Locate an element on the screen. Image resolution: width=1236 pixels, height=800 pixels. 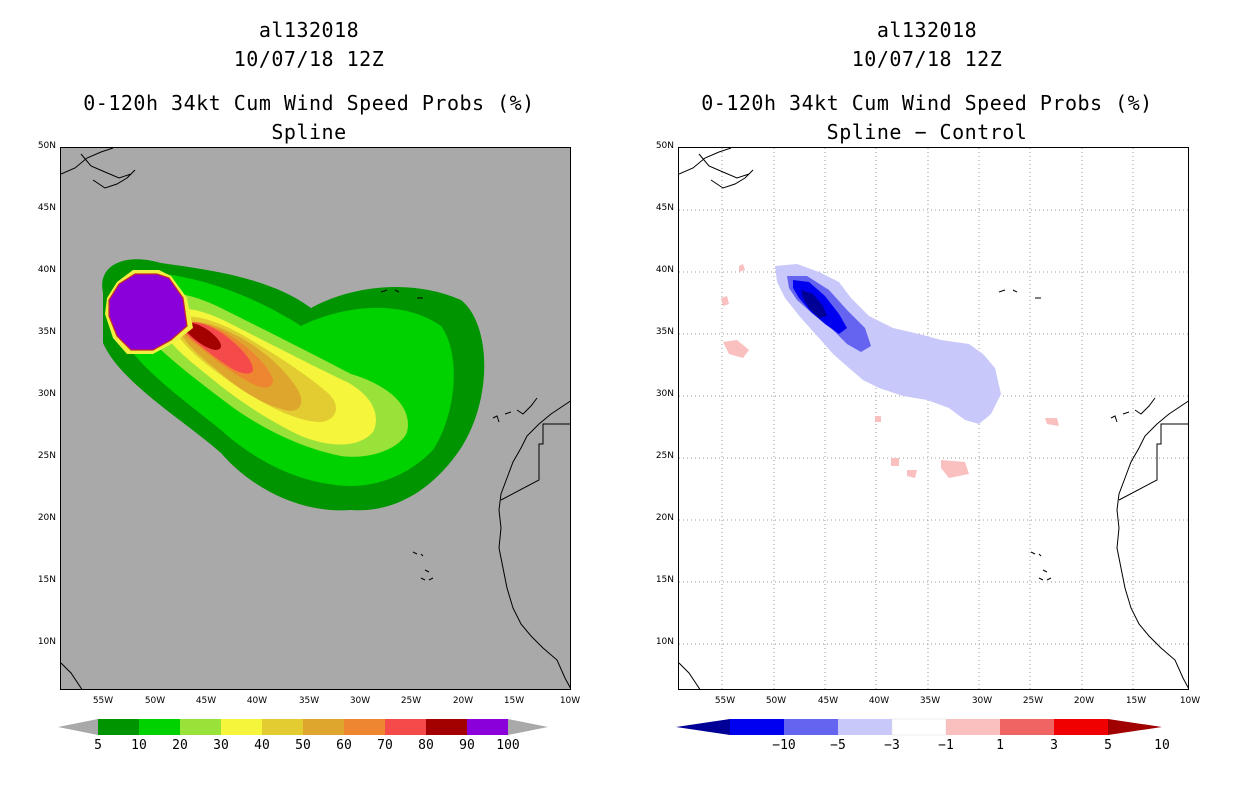
right-lat-label: 10N is located at coordinates (664, 642).